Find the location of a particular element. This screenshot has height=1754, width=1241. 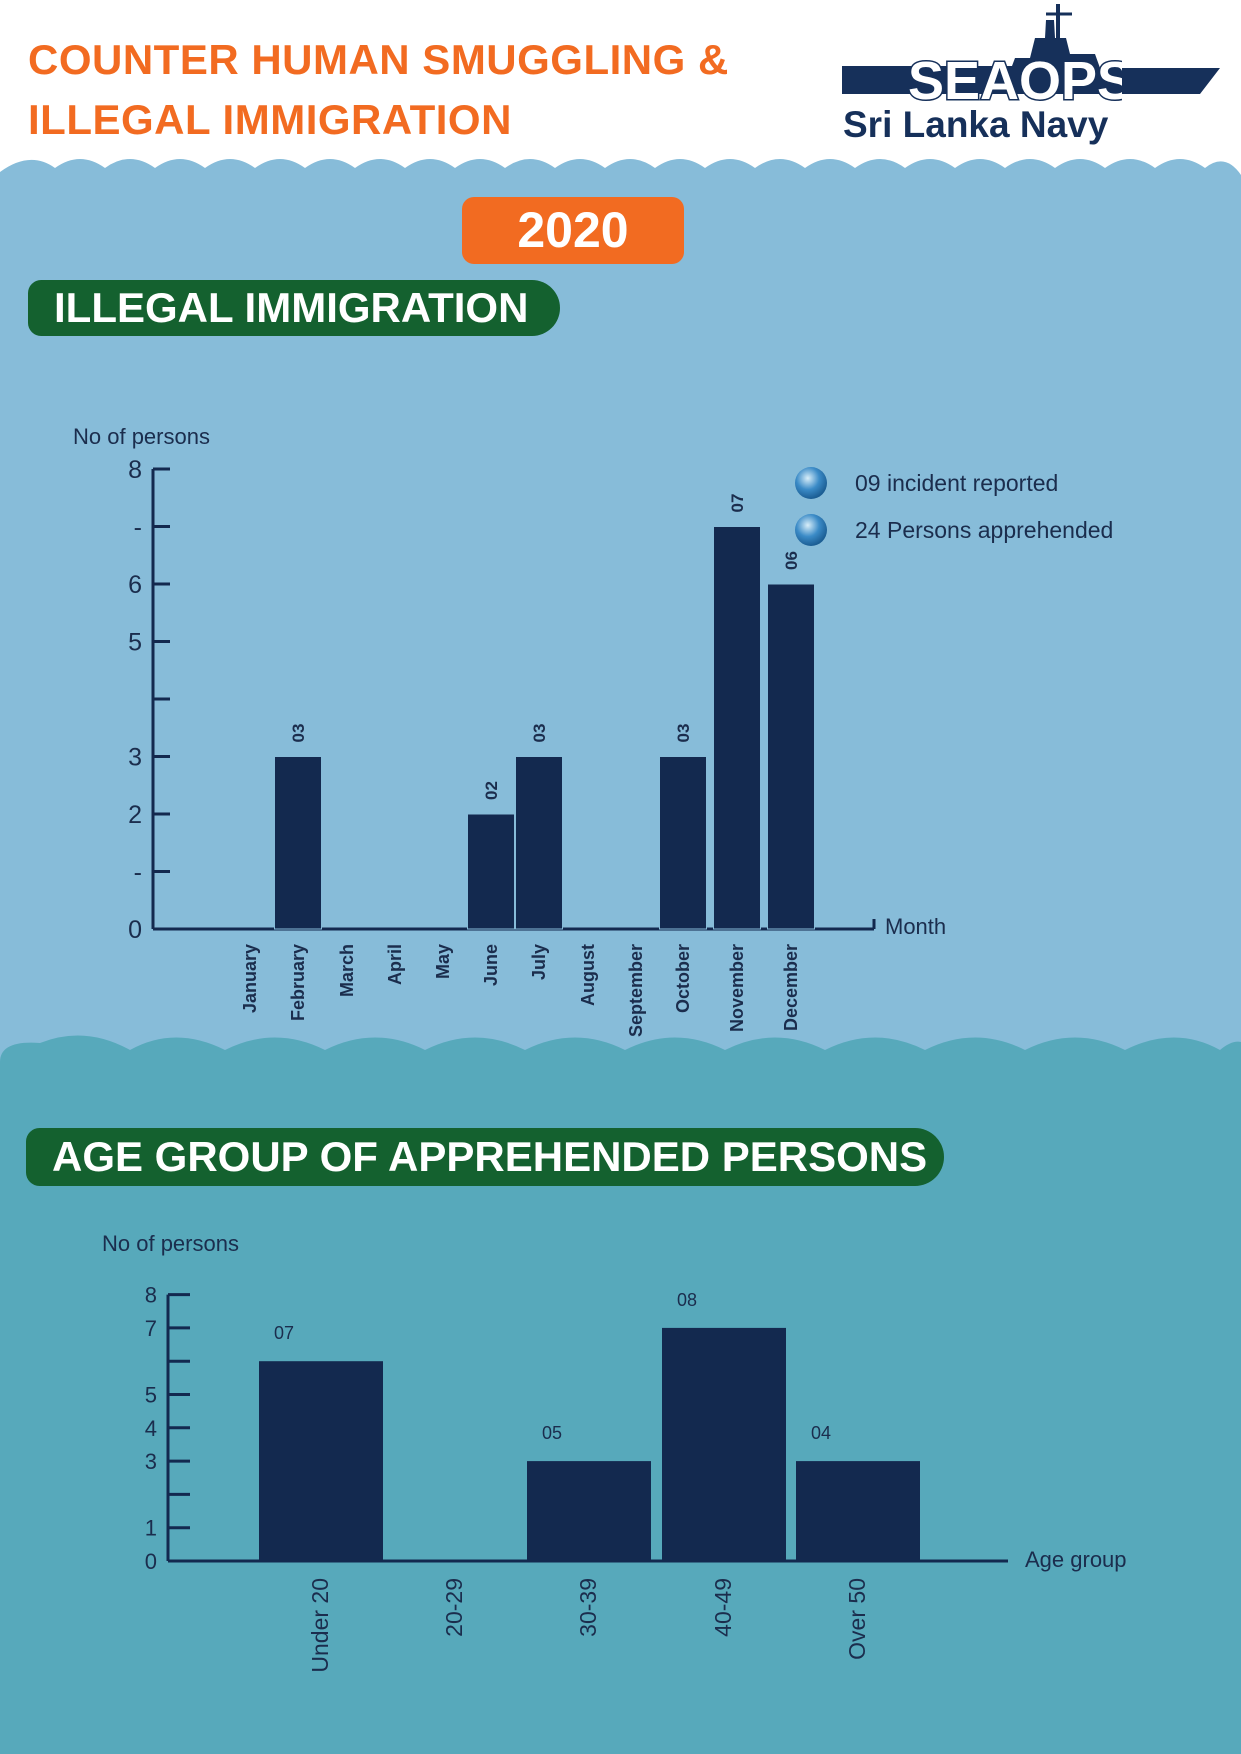

y-tick-label: 7 is located at coordinates (151, 1328).